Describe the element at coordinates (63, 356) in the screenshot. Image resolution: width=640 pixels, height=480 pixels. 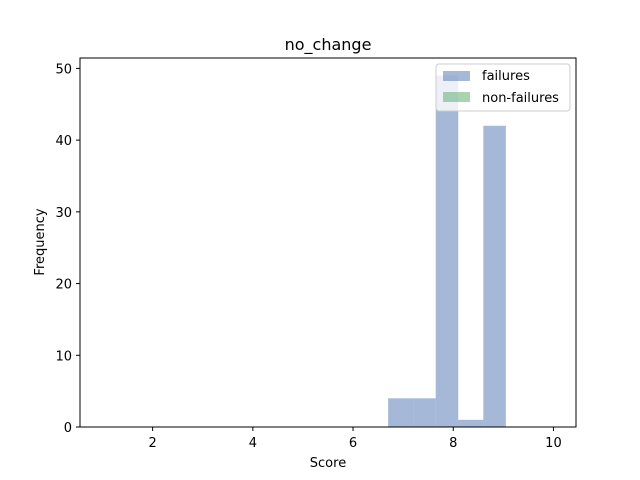
I see `y-tick-label: 10` at that location.